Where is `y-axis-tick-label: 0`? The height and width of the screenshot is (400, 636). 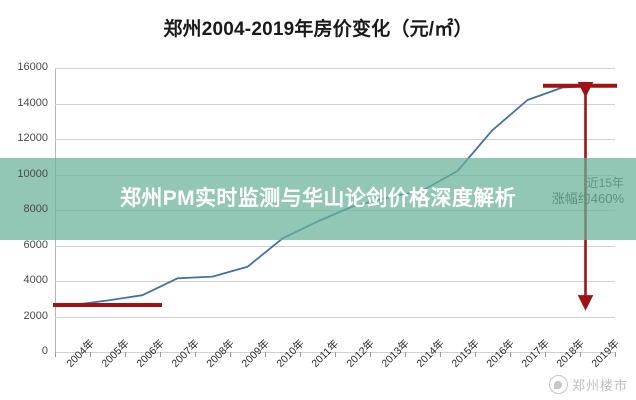 y-axis-tick-label: 0 is located at coordinates (44, 351).